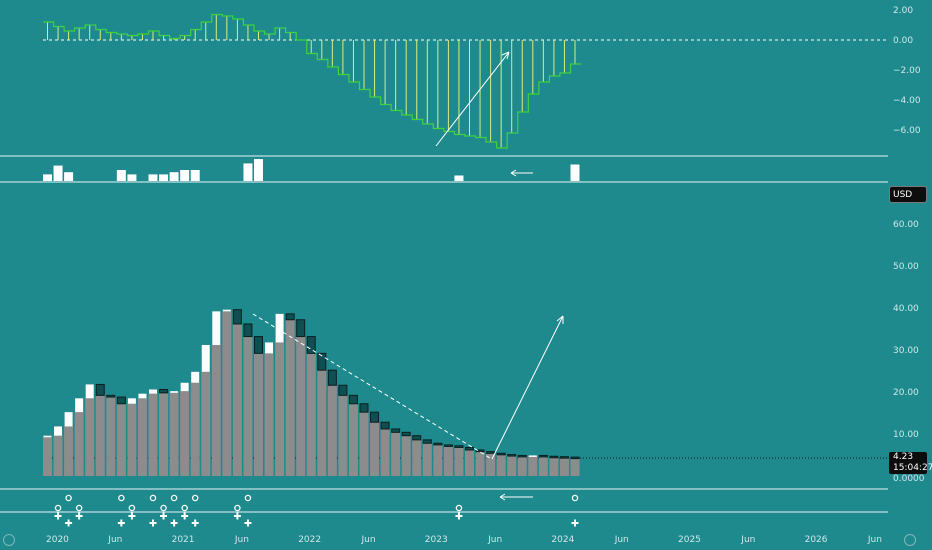 The image size is (932, 550). Describe the element at coordinates (906, 351) in the screenshot. I see `price-tick-2: 30.00` at that location.